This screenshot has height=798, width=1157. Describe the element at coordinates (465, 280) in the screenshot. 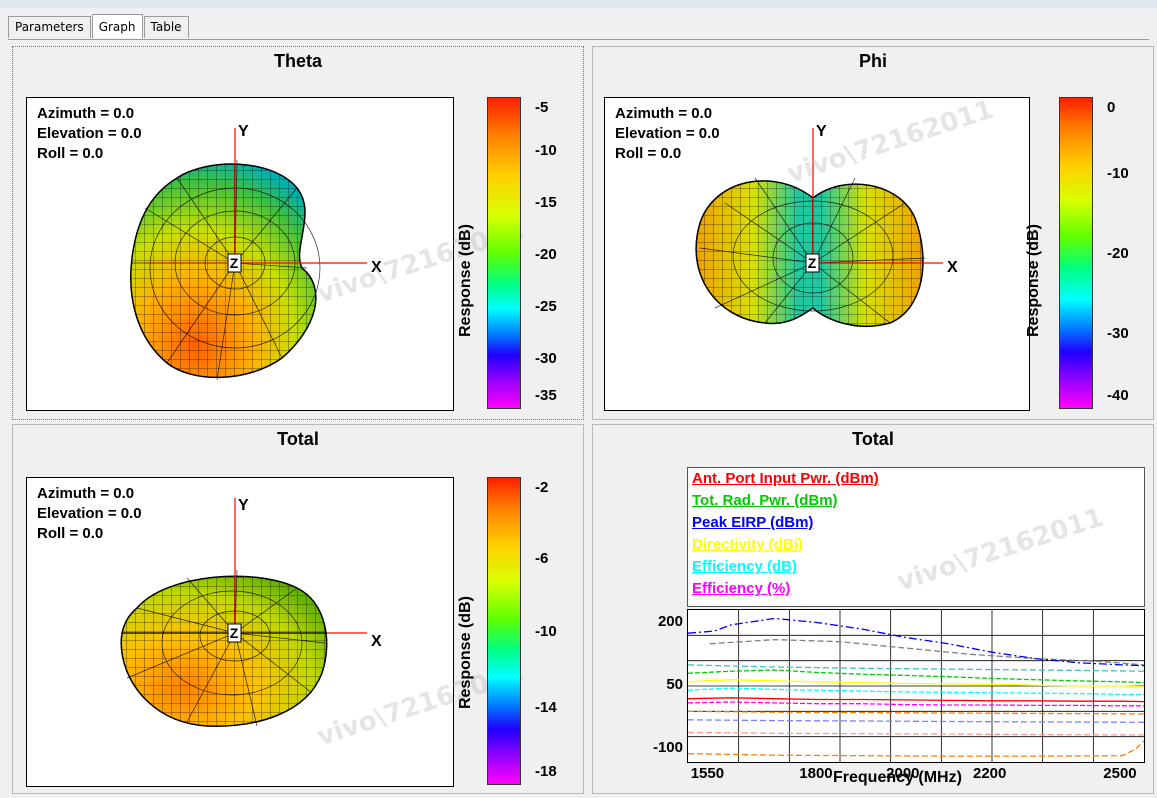

I see `theta-colorbar-label: Response (dB)` at that location.